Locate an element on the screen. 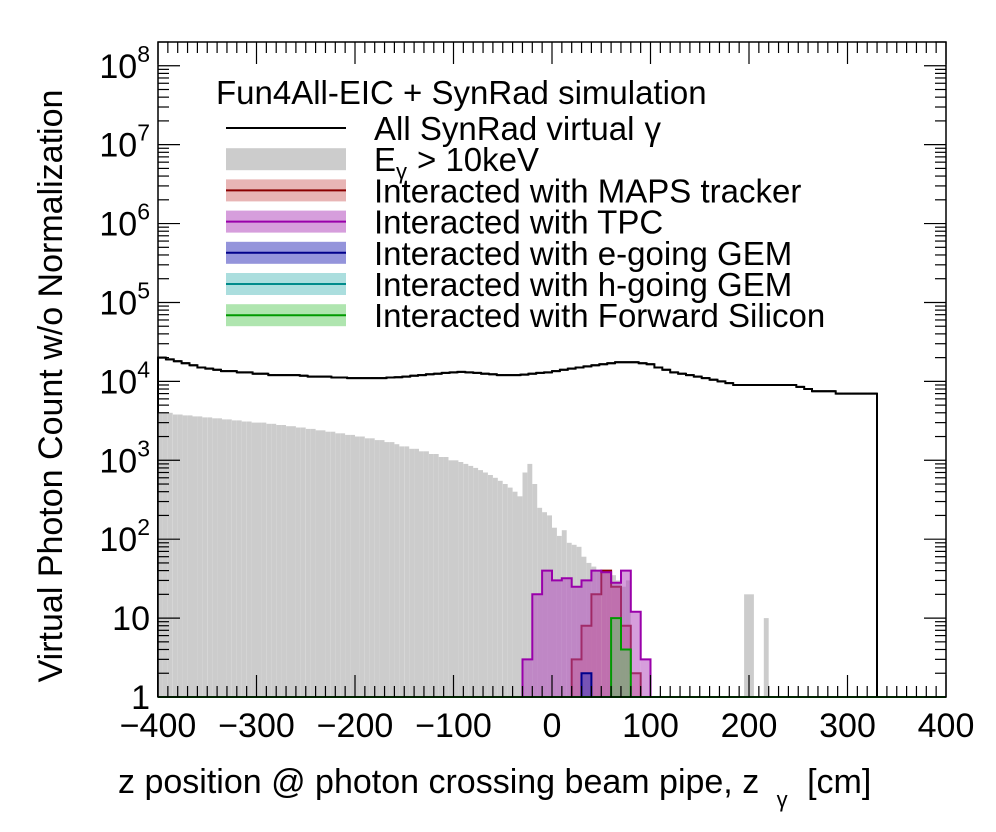 This screenshot has width=996, height=832. y-tick-label: 10³ is located at coordinates (124, 457).